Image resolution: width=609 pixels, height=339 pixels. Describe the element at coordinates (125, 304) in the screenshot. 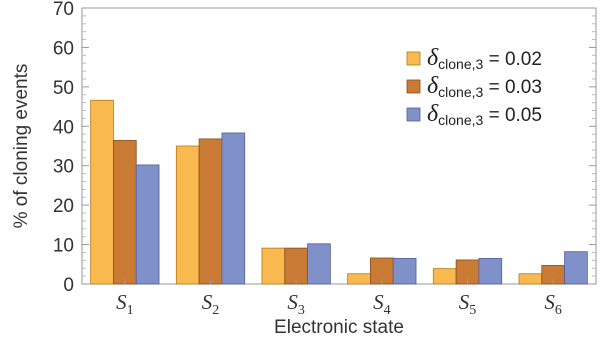

I see `x-tick-label: S1` at that location.